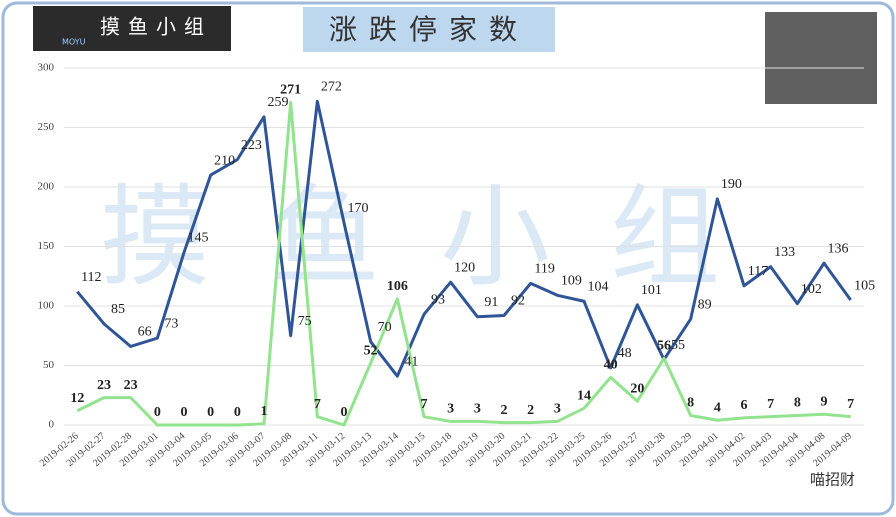 This screenshot has width=896, height=517. What do you see at coordinates (358, 208) in the screenshot?
I see `data-label: 170` at bounding box center [358, 208].